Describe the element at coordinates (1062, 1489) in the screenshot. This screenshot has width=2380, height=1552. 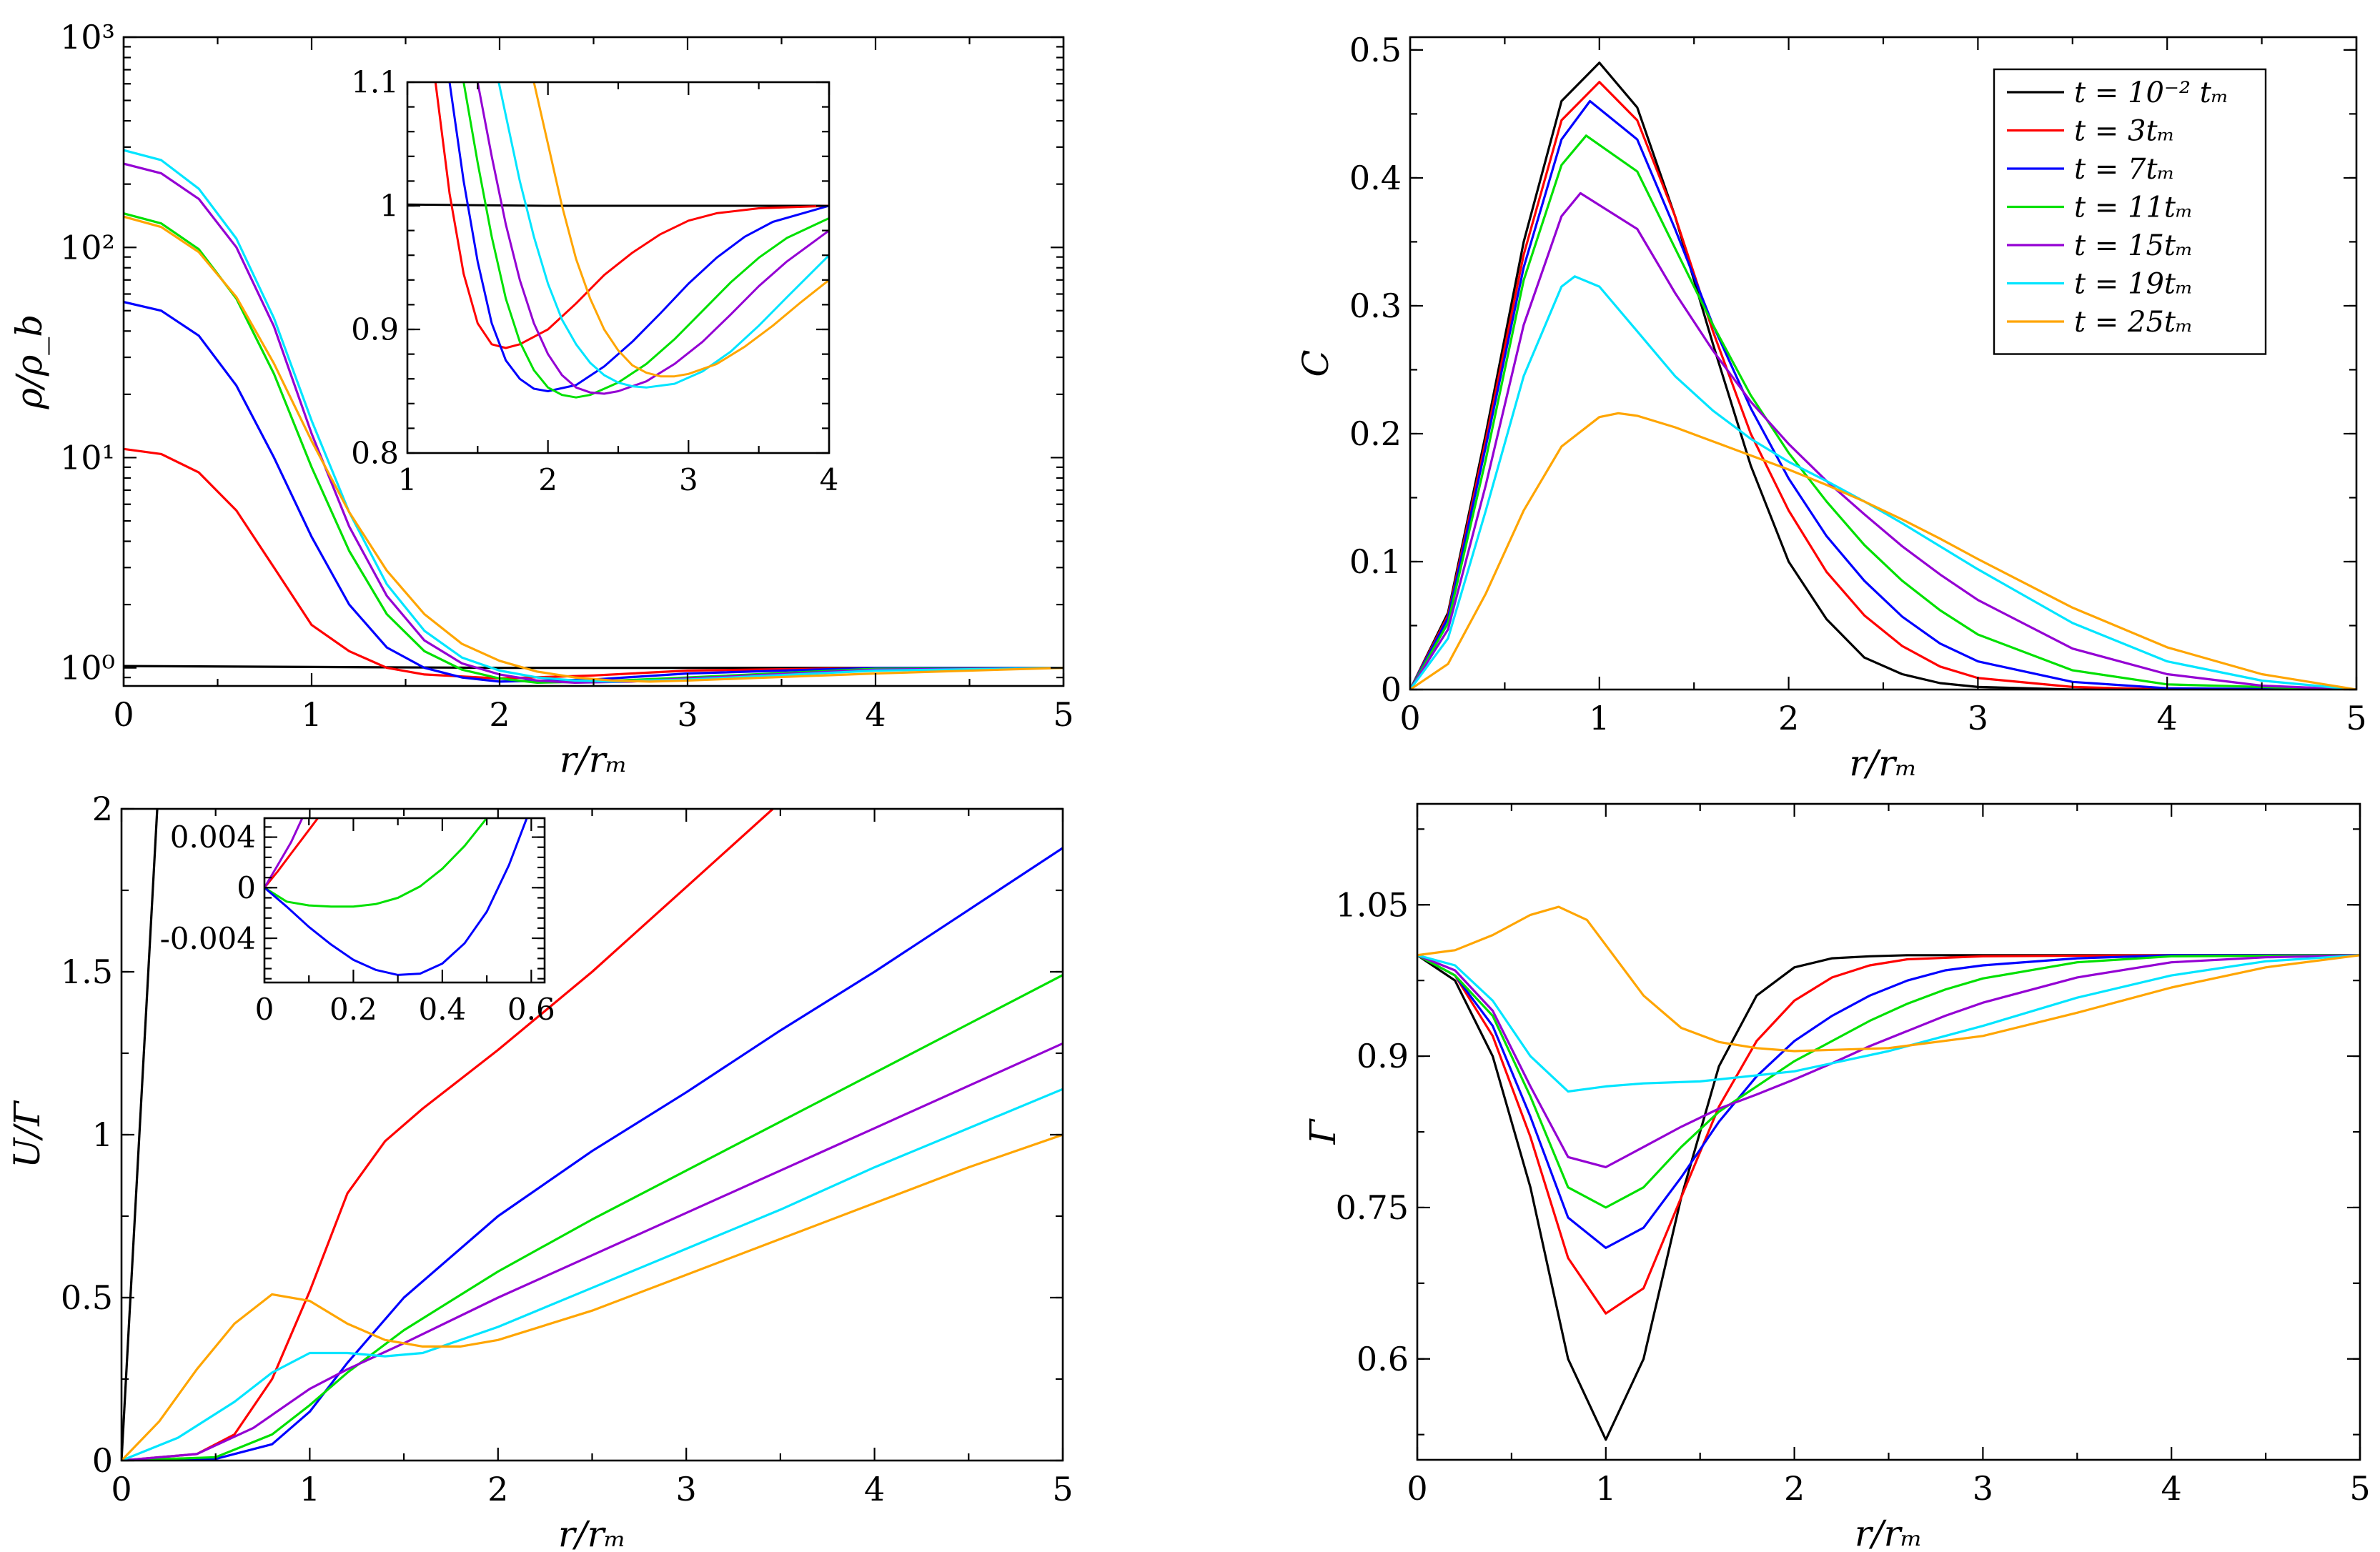
I see `velocity-xtick-label: 5` at that location.